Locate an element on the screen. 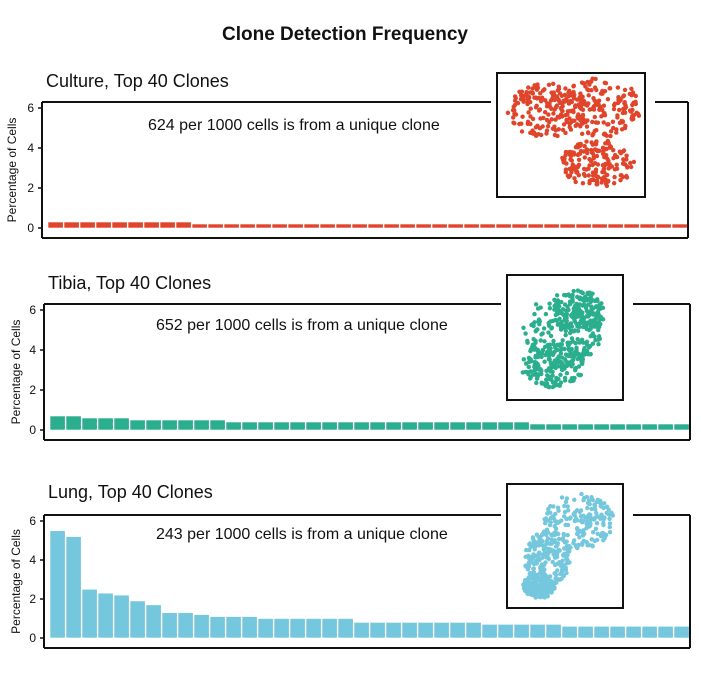  y-tick-label: 0 is located at coordinates (32, 638).